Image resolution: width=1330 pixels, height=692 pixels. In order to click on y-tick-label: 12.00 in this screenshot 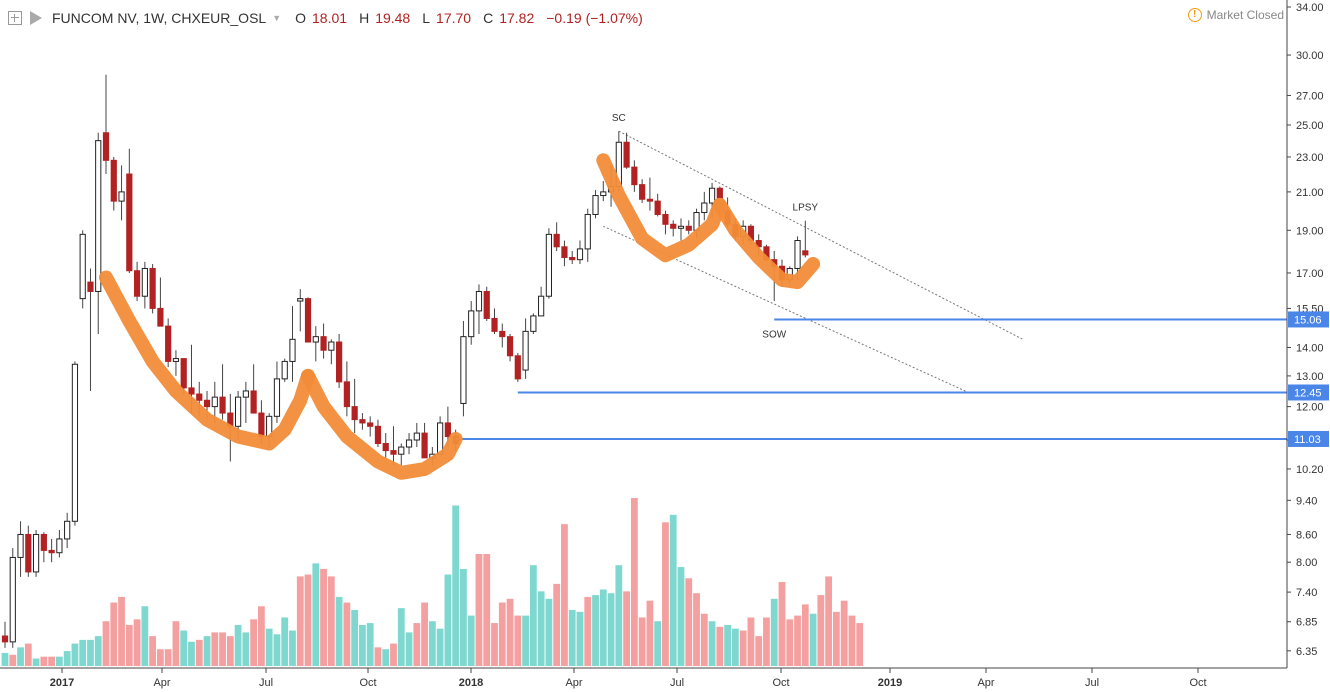, I will do `click(1310, 408)`.